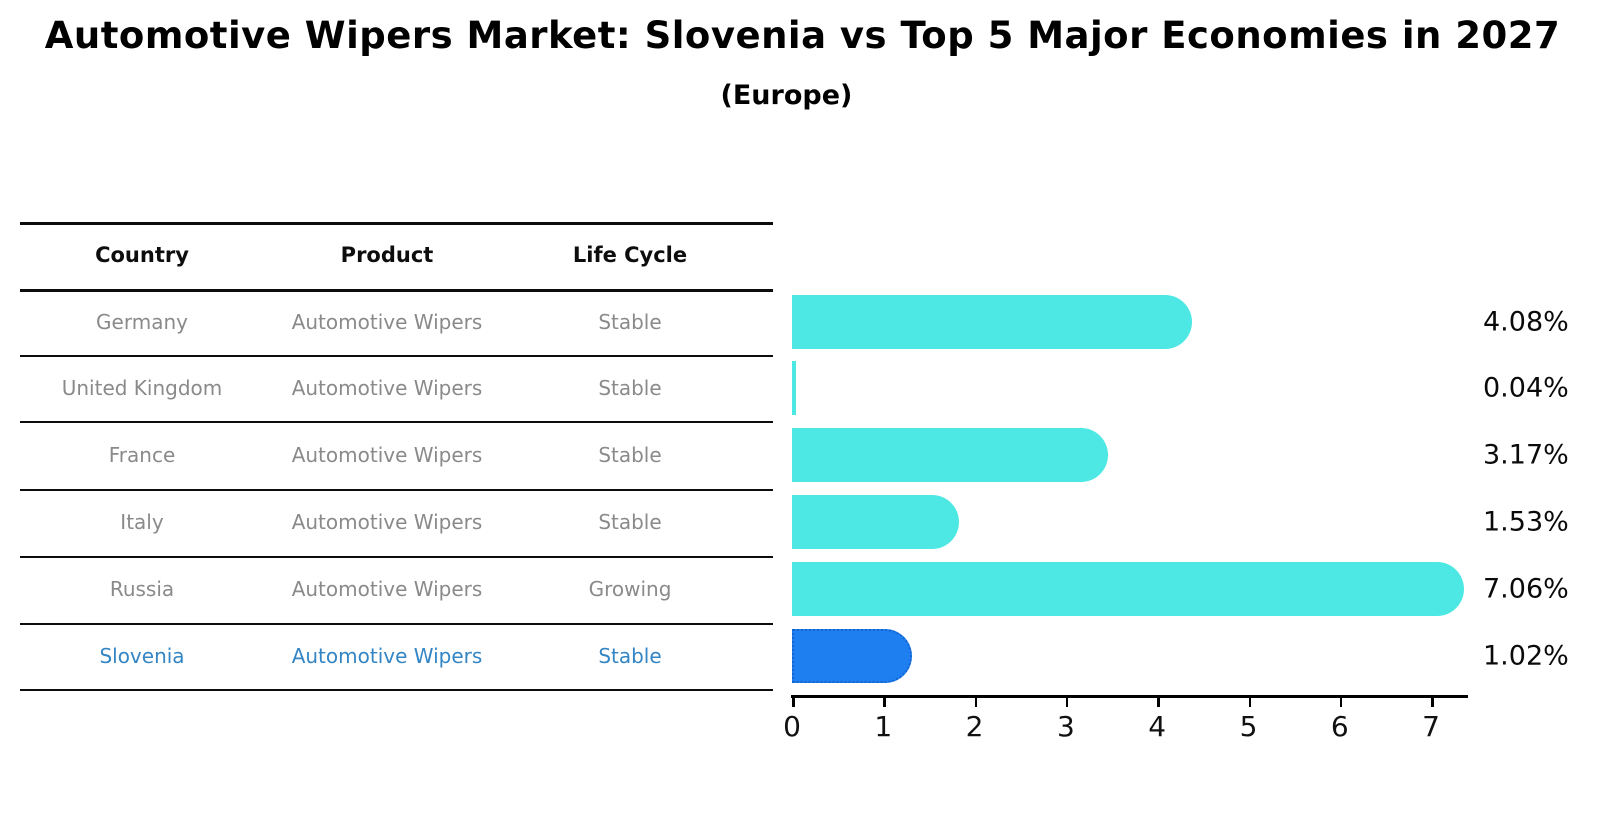 This screenshot has height=823, width=1605. Describe the element at coordinates (1431, 726) in the screenshot. I see `x-axis-tick-label: 7` at that location.